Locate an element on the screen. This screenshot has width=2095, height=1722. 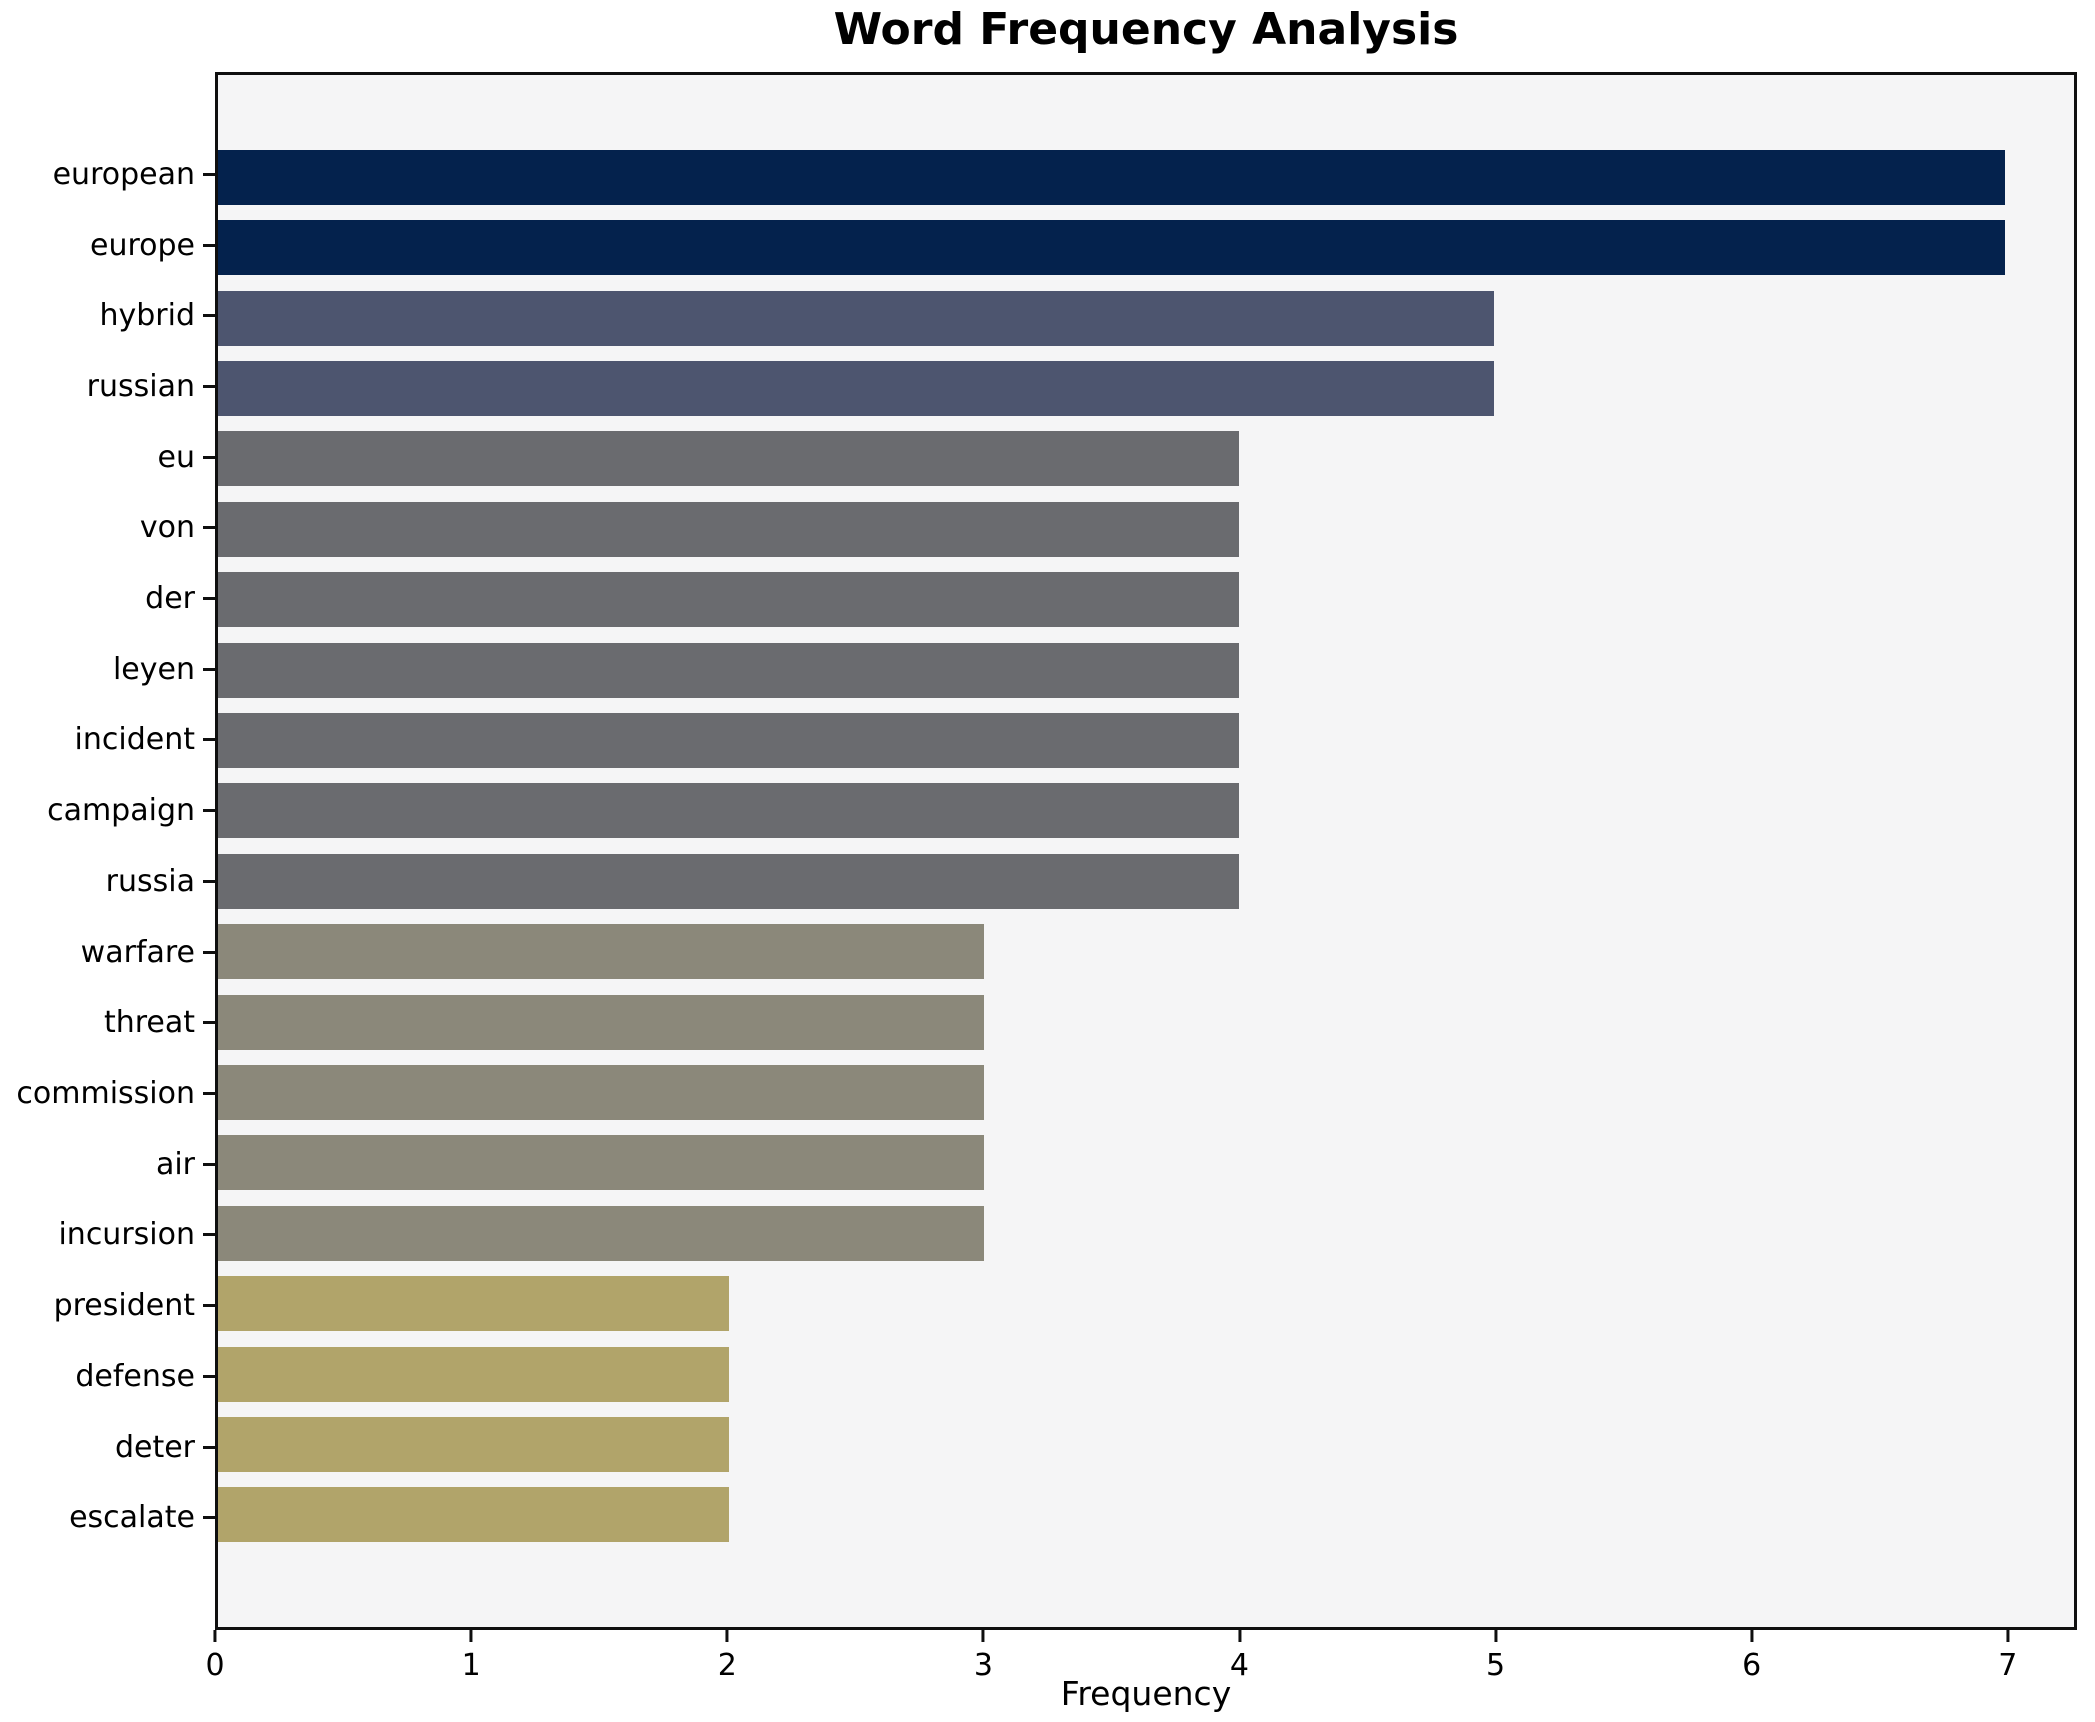
y-tick-label: president is located at coordinates (124, 1306).